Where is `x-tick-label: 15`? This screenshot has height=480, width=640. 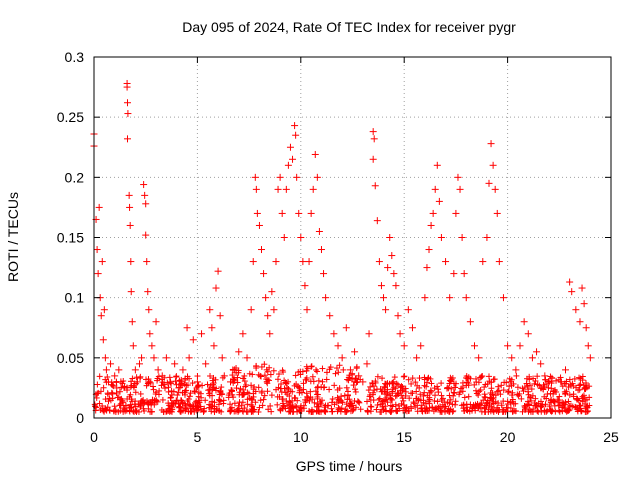 x-tick-label: 15 is located at coordinates (404, 437).